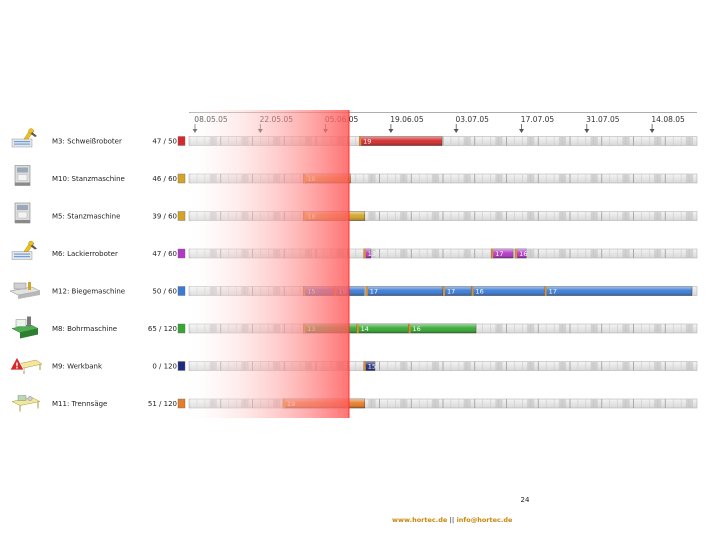 The image size is (720, 540). What do you see at coordinates (26, 365) in the screenshot?
I see `warning-workbench-icon: !` at bounding box center [26, 365].